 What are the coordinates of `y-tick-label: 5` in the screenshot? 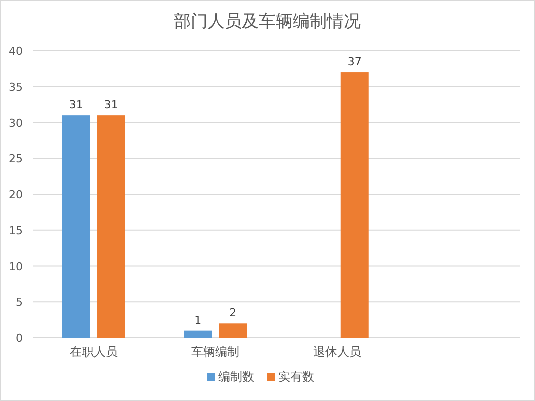 It's located at (19, 303).